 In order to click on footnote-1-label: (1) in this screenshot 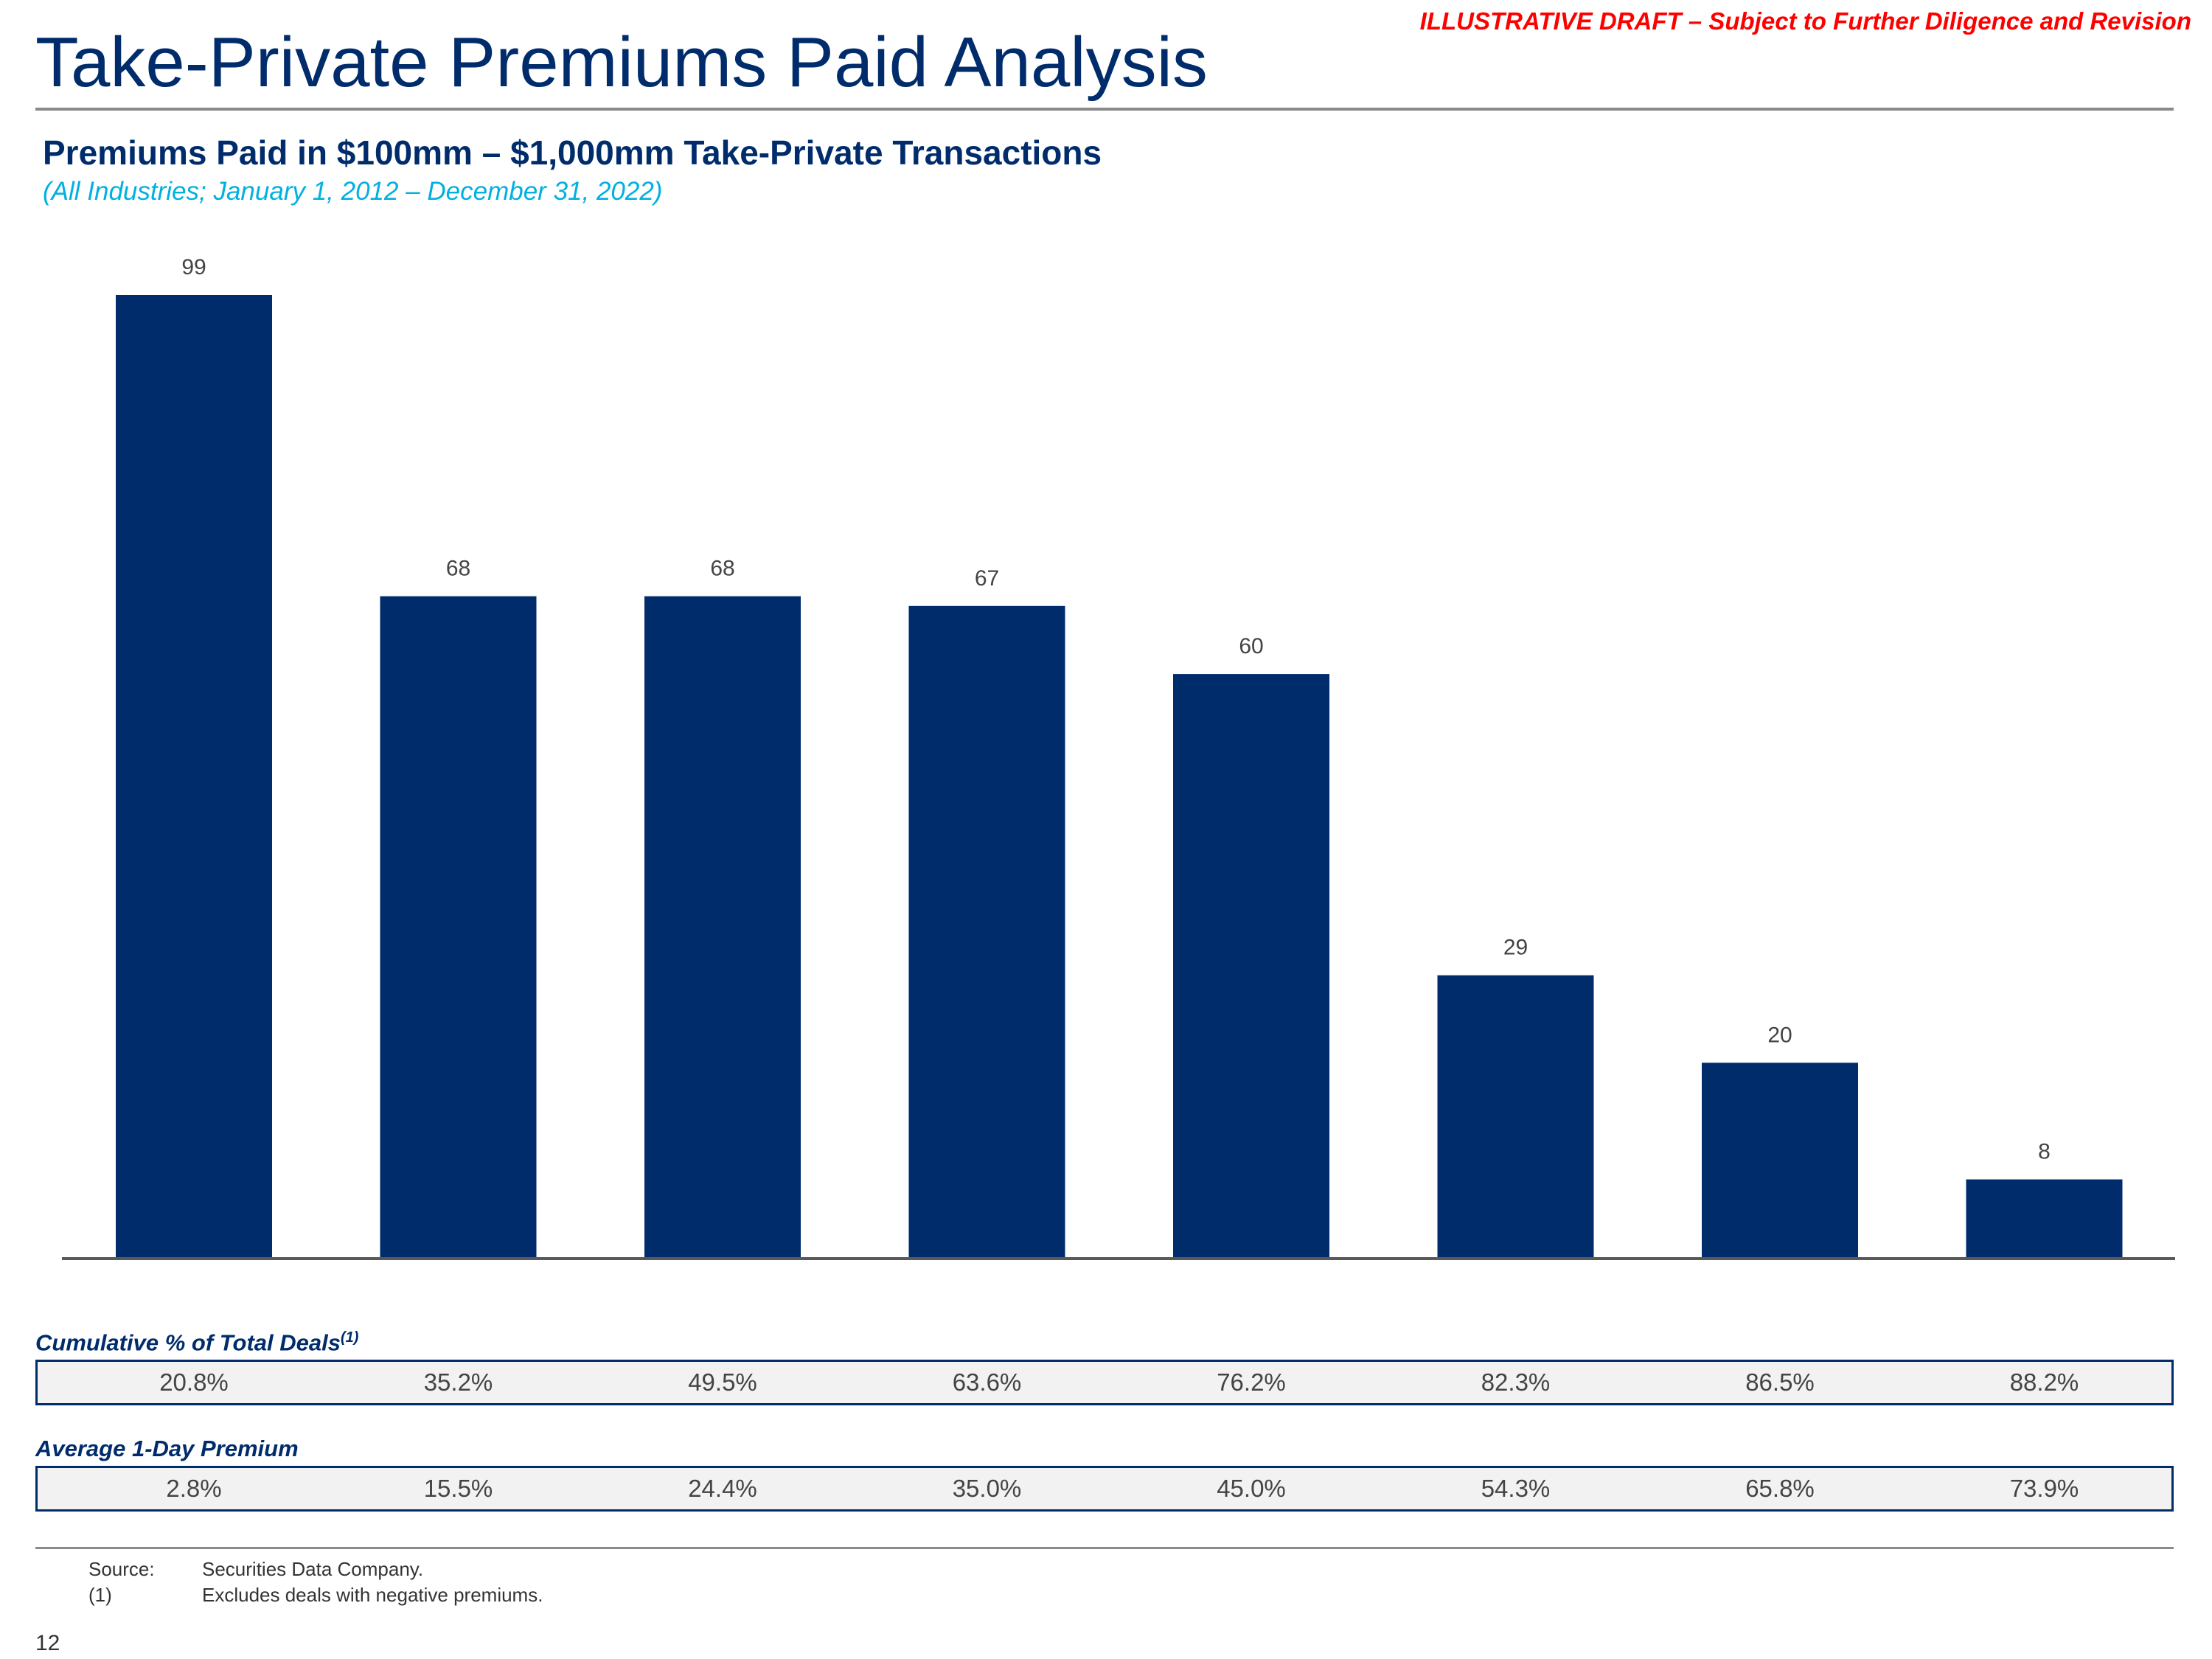, I will do `click(100, 1595)`.